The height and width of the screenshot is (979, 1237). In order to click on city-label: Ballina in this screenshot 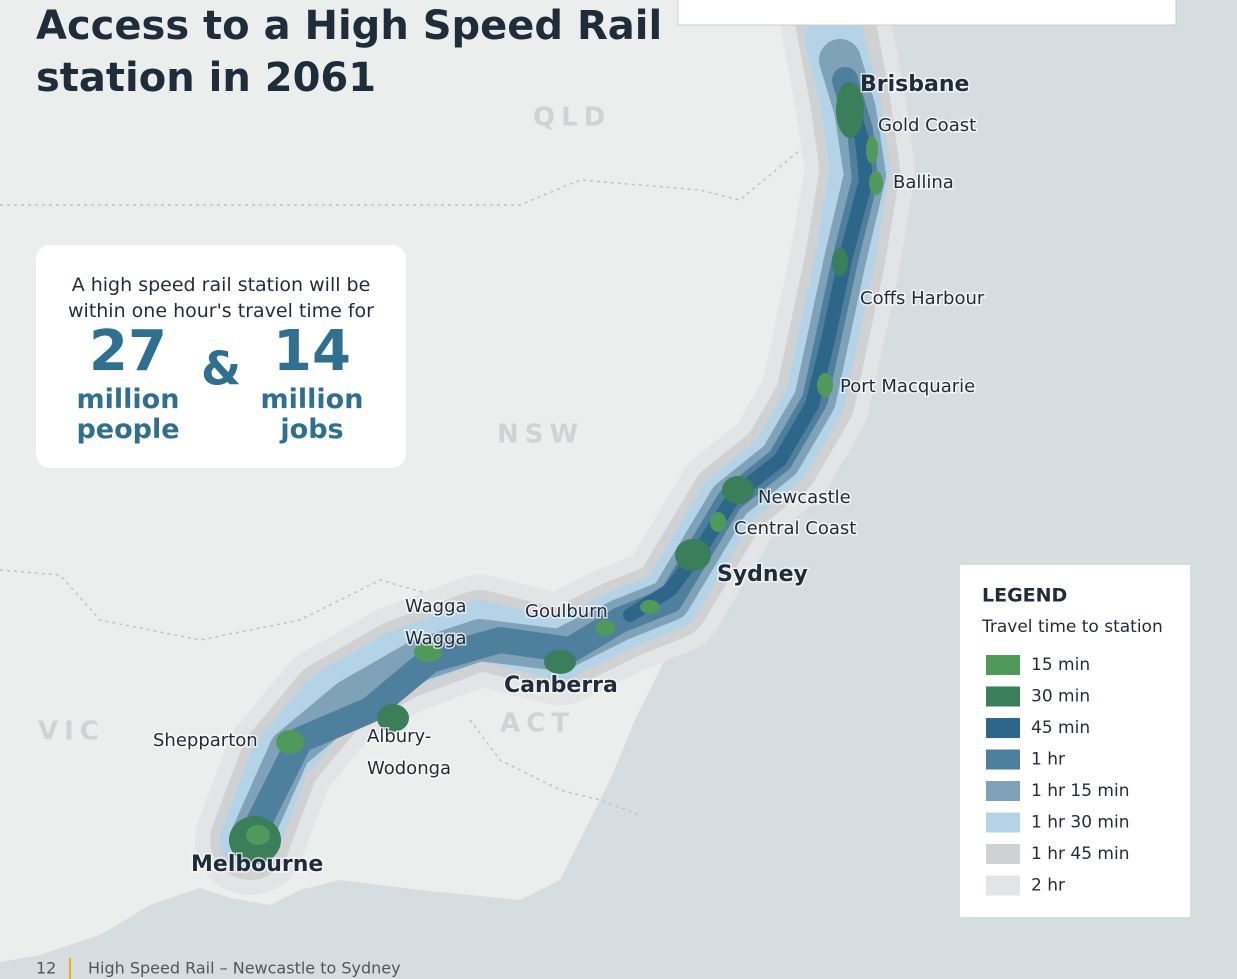, I will do `click(923, 182)`.